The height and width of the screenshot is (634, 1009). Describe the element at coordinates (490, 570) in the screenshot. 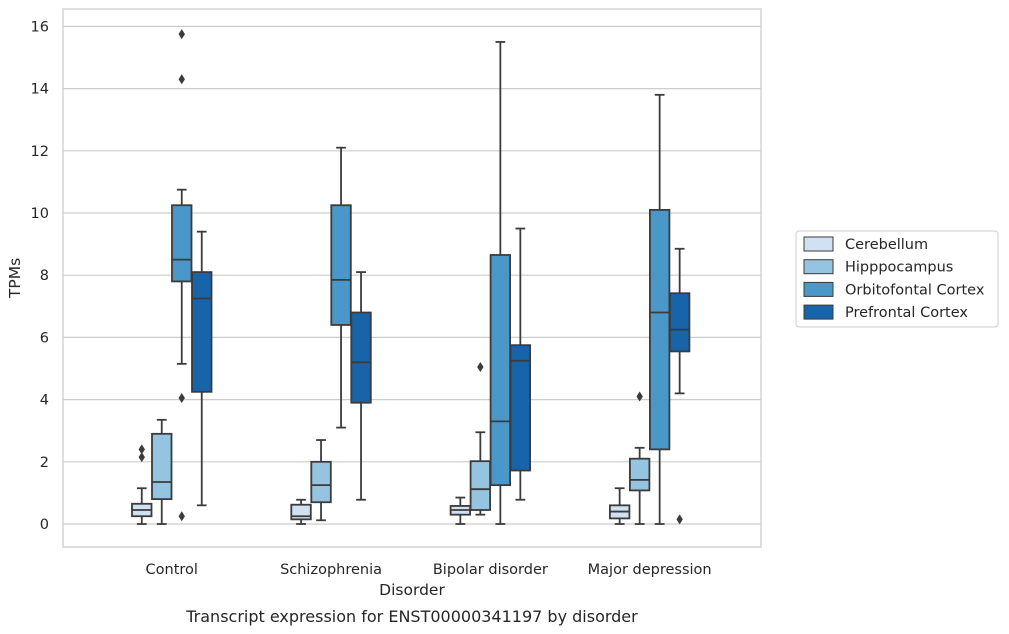

I see `x-tick-label: Bipolar disorder` at that location.